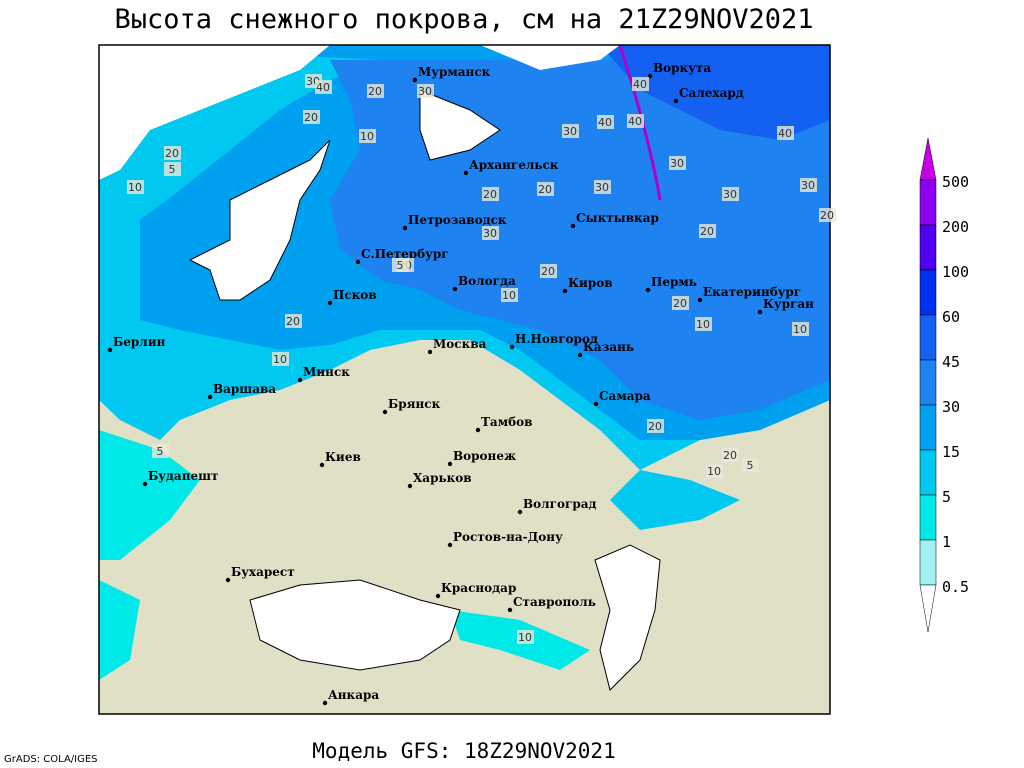 This screenshot has width=1024, height=768. What do you see at coordinates (463, 751) in the screenshot?
I see `model-label: Модель GFS: 18Z29NOV2021` at bounding box center [463, 751].